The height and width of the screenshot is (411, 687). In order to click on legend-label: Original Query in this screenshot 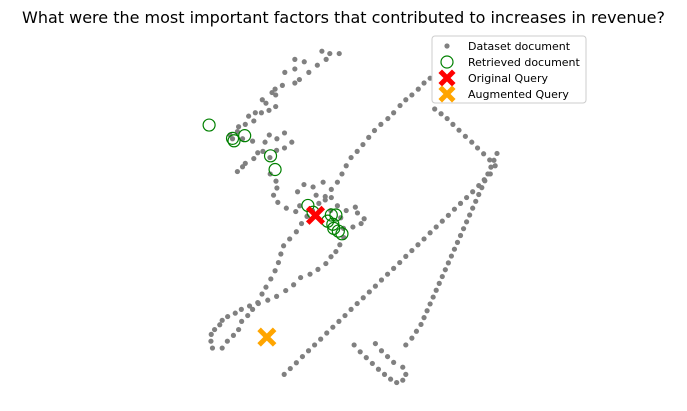, I will do `click(508, 78)`.